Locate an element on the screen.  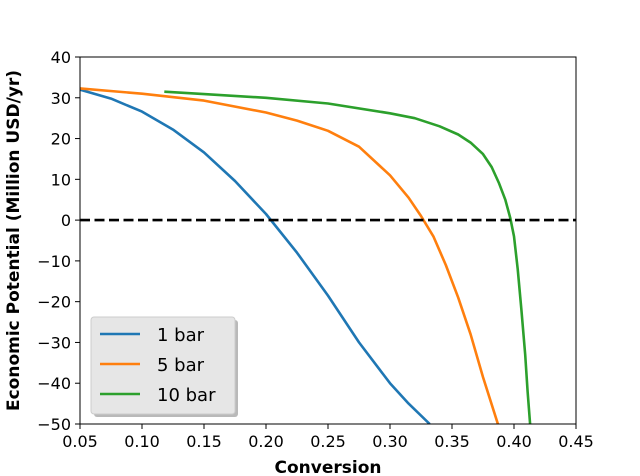
y-tick-label: −50 is located at coordinates (54, 424).